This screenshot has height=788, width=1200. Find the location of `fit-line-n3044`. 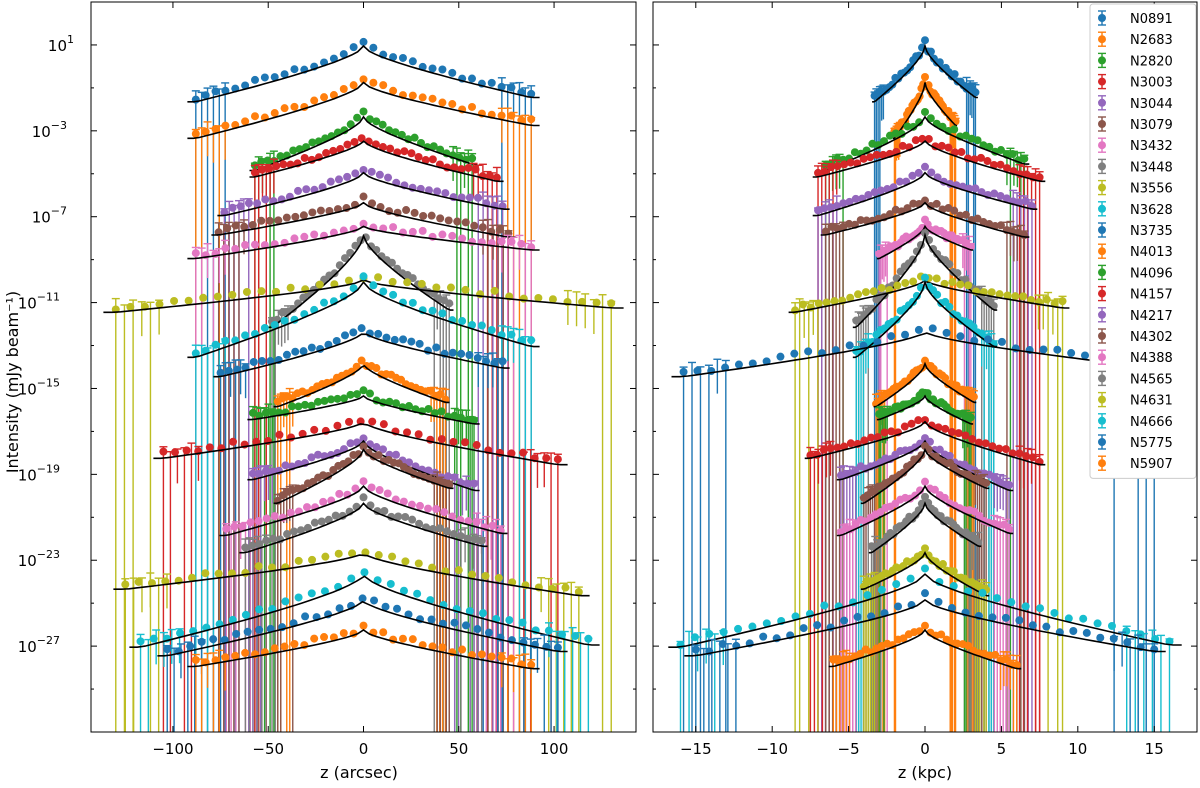

fit-line-n3044 is located at coordinates (925, 194).